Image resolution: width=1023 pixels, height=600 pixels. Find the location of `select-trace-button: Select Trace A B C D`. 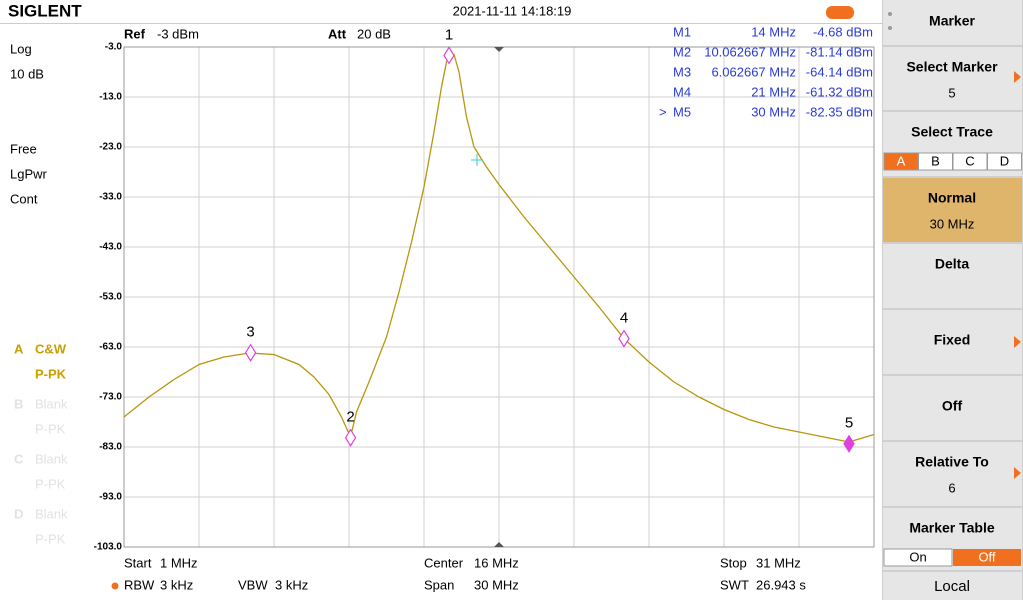

select-trace-button: Select Trace A B C D is located at coordinates (952, 144).